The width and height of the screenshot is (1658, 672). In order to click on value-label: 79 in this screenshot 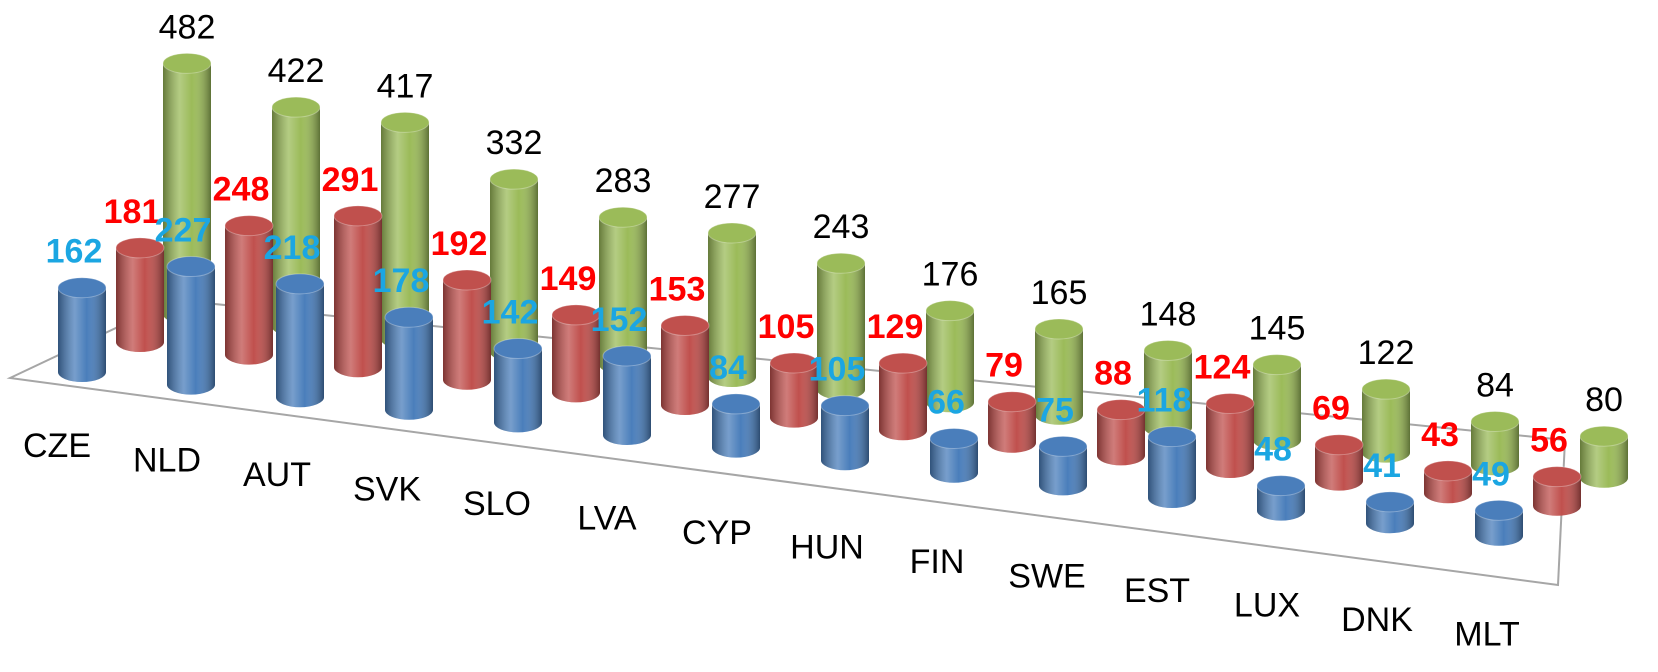, I will do `click(1004, 366)`.